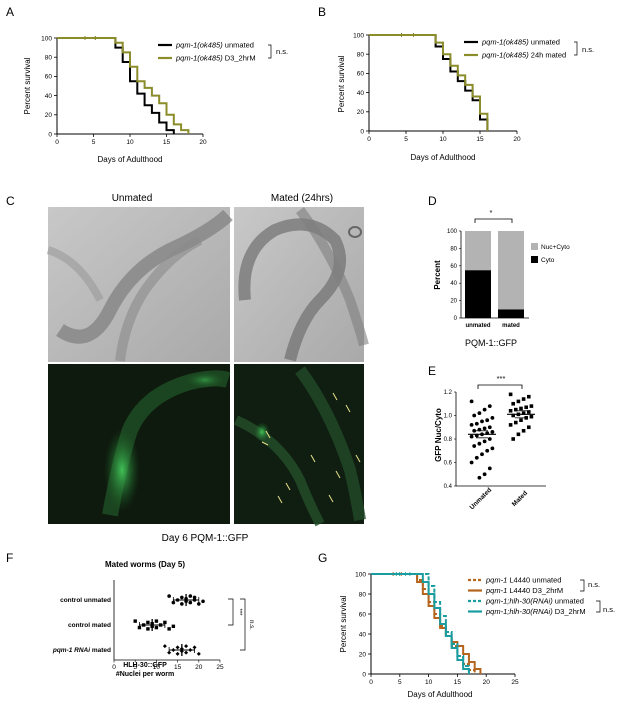 This screenshot has height=708, width=617. Describe the element at coordinates (361, 74) in the screenshot. I see `panel-b-ytick-label: 60` at that location.